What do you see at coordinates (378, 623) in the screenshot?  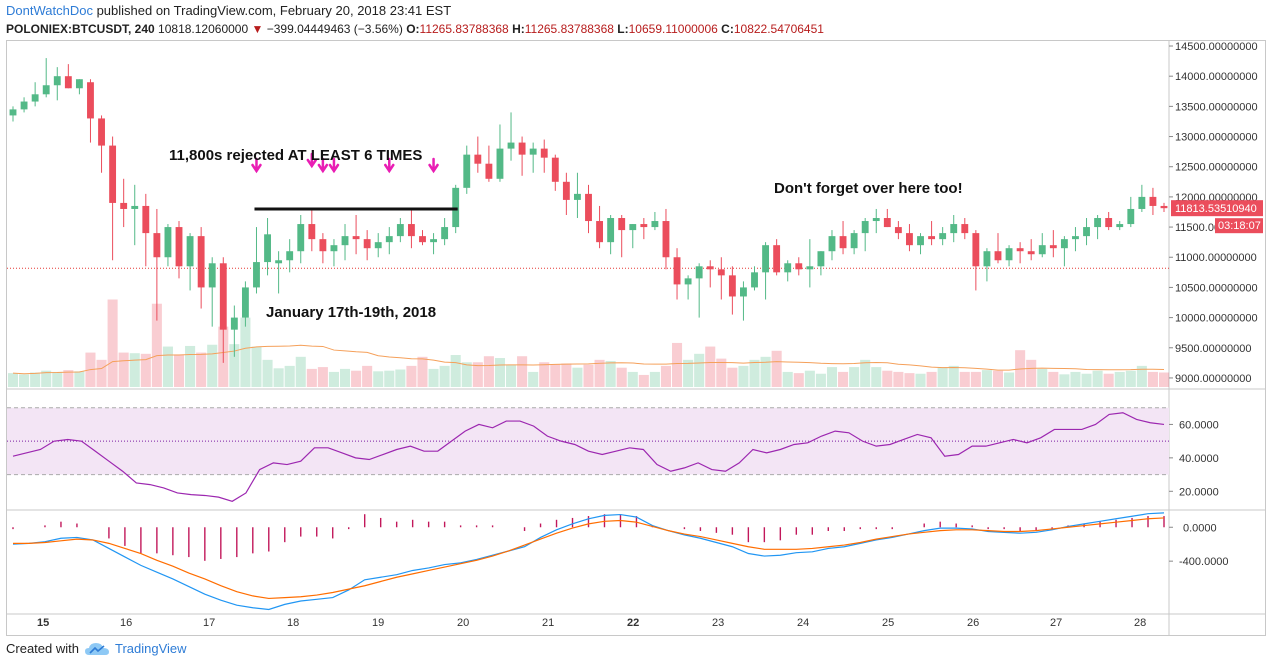 I see `x-axis-label: 19` at bounding box center [378, 623].